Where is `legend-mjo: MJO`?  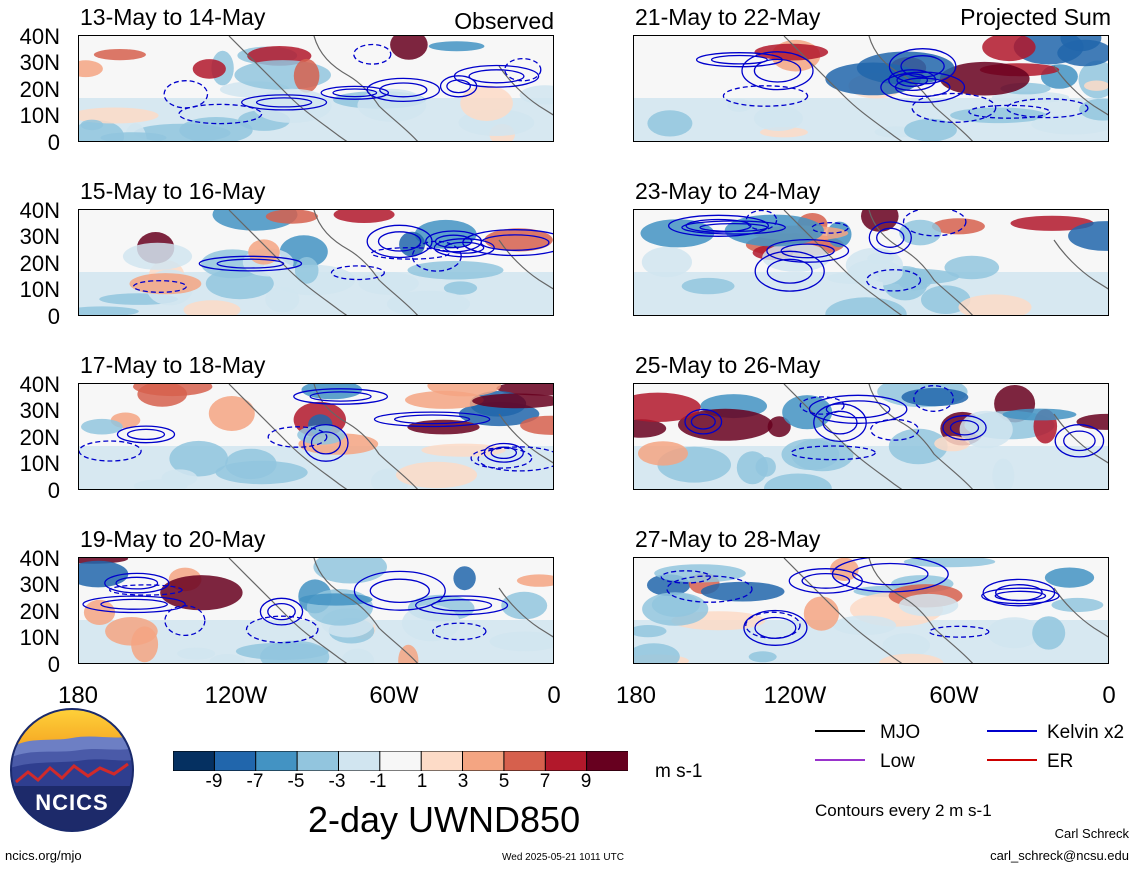 legend-mjo: MJO is located at coordinates (900, 732).